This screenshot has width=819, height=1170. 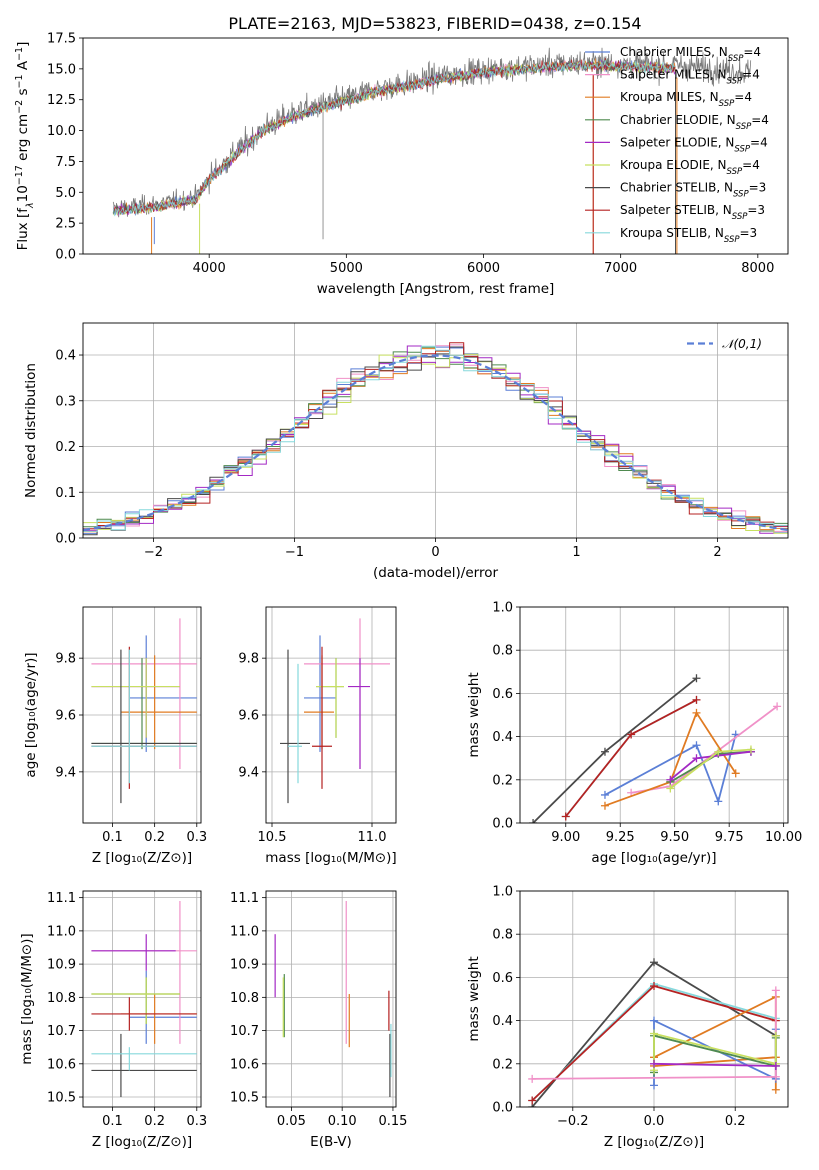 I want to click on legend-entry-chabrier-stelib: Chabrier STELIB, NSSP=3, so click(x=693, y=190).